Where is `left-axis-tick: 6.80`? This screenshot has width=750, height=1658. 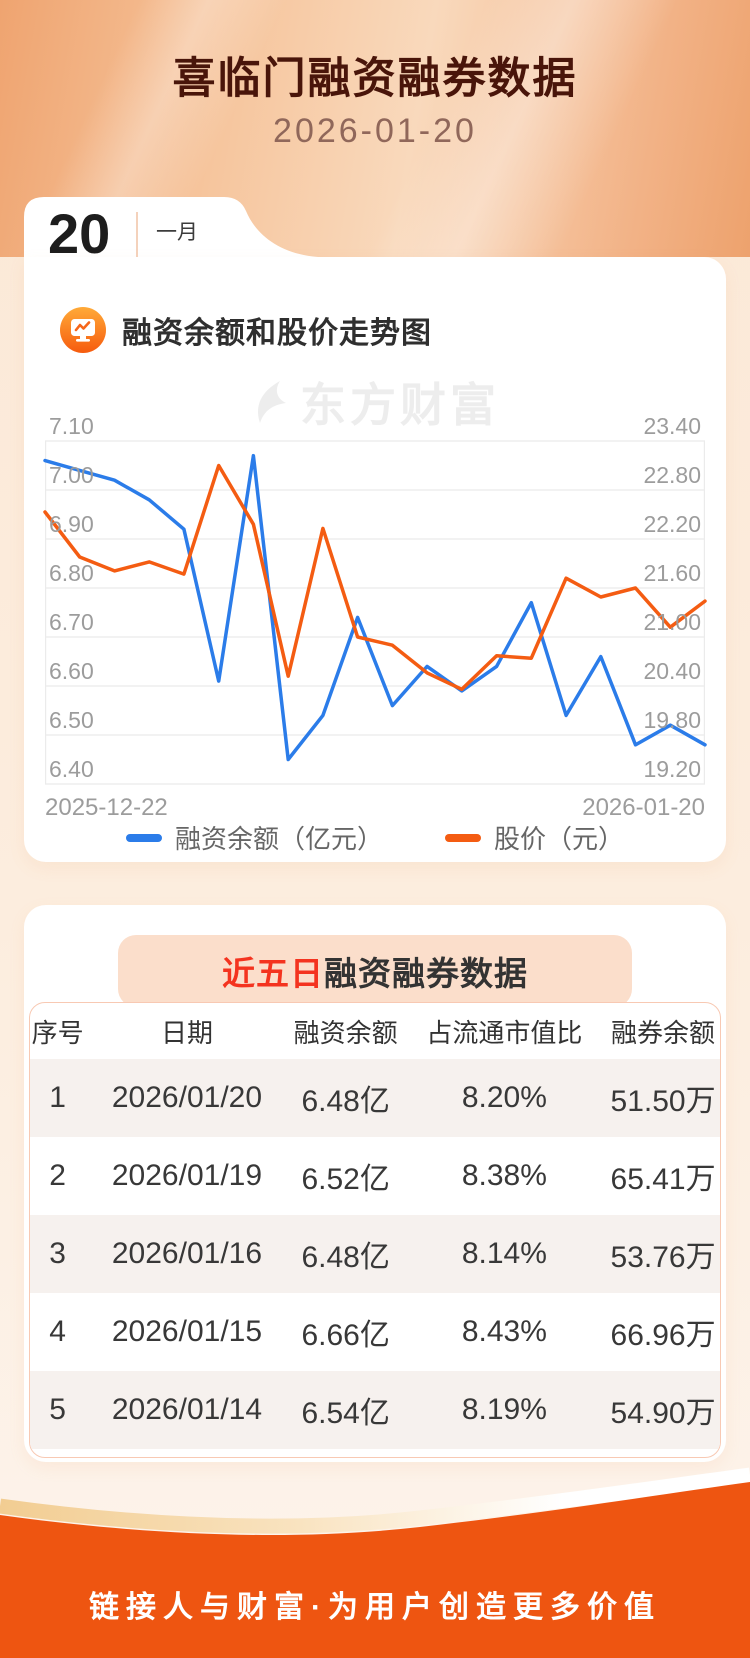
left-axis-tick: 6.80 is located at coordinates (71, 573).